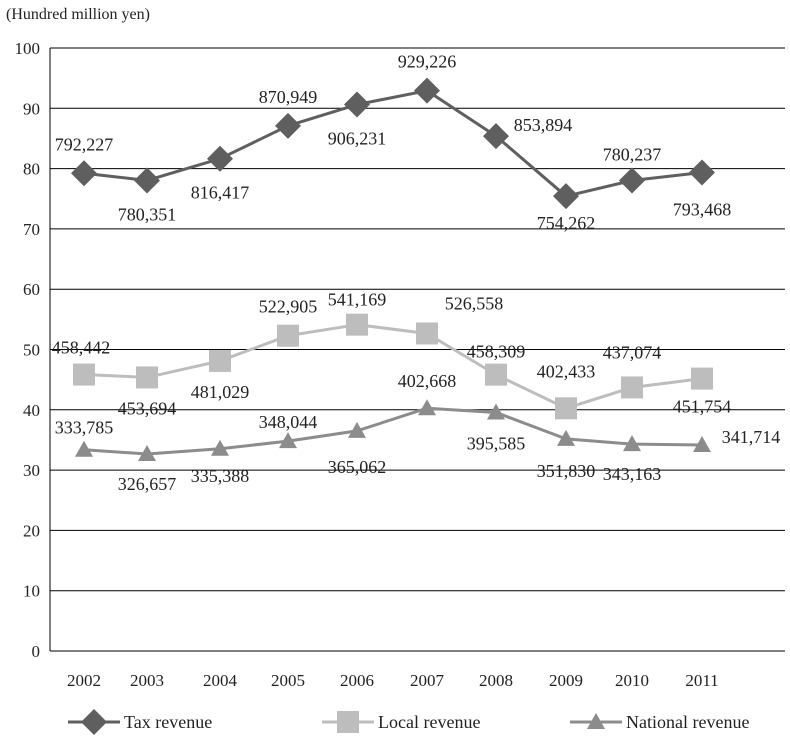  What do you see at coordinates (496, 352) in the screenshot?
I see `data-label: 458,309` at bounding box center [496, 352].